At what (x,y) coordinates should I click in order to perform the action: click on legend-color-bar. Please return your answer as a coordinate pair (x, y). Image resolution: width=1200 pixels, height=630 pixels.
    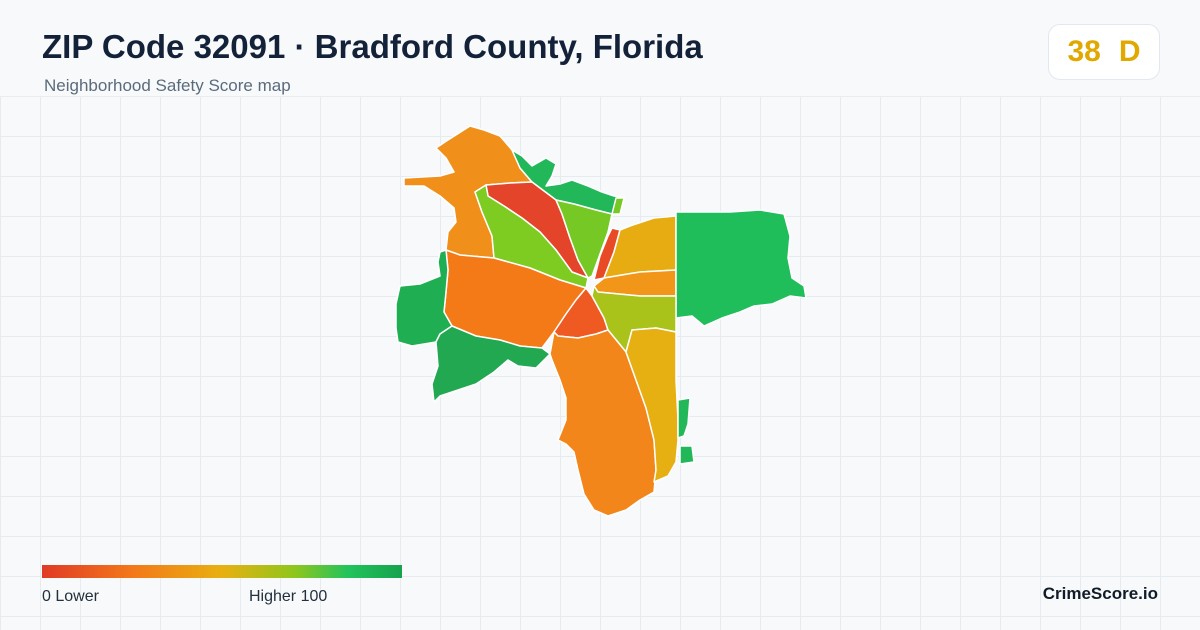
    Looking at the image, I should click on (222, 571).